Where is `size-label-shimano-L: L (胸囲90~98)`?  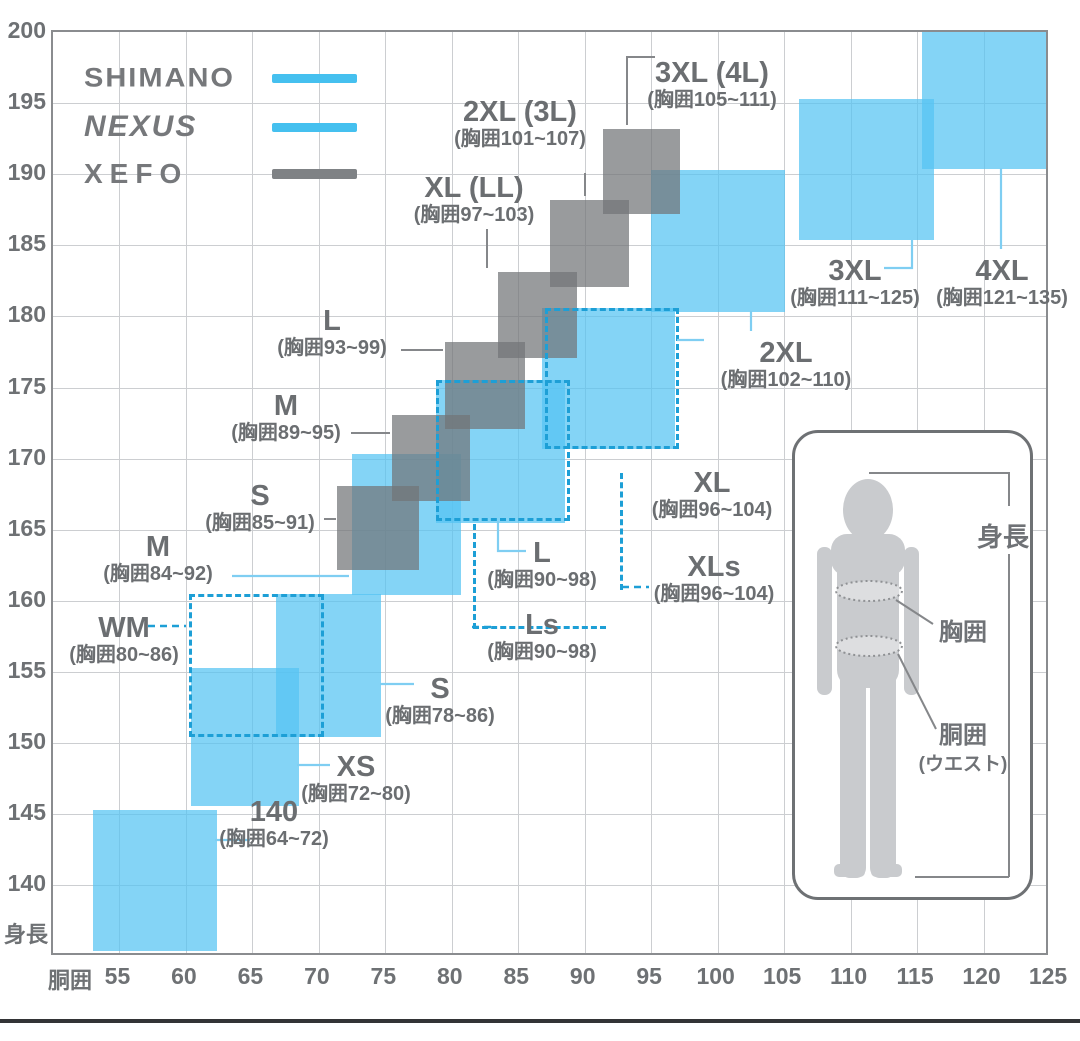 size-label-shimano-L: L (胸囲90~98) is located at coordinates (542, 564).